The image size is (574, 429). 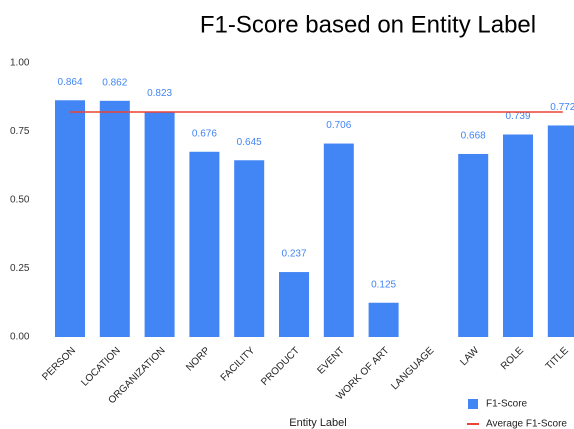 I want to click on y-tick-label: 0.75, so click(x=20, y=131).